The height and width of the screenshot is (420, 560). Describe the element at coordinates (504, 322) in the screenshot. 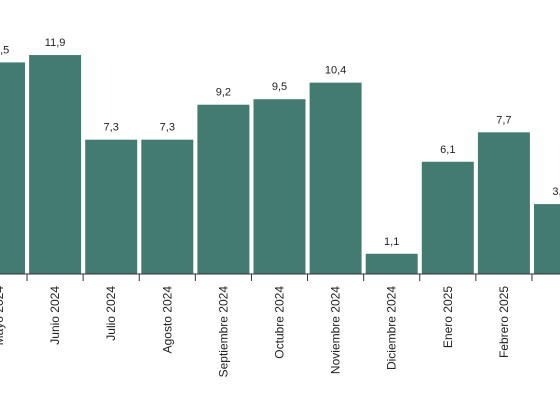

I see `x-tick-label: Febrero 2025` at that location.